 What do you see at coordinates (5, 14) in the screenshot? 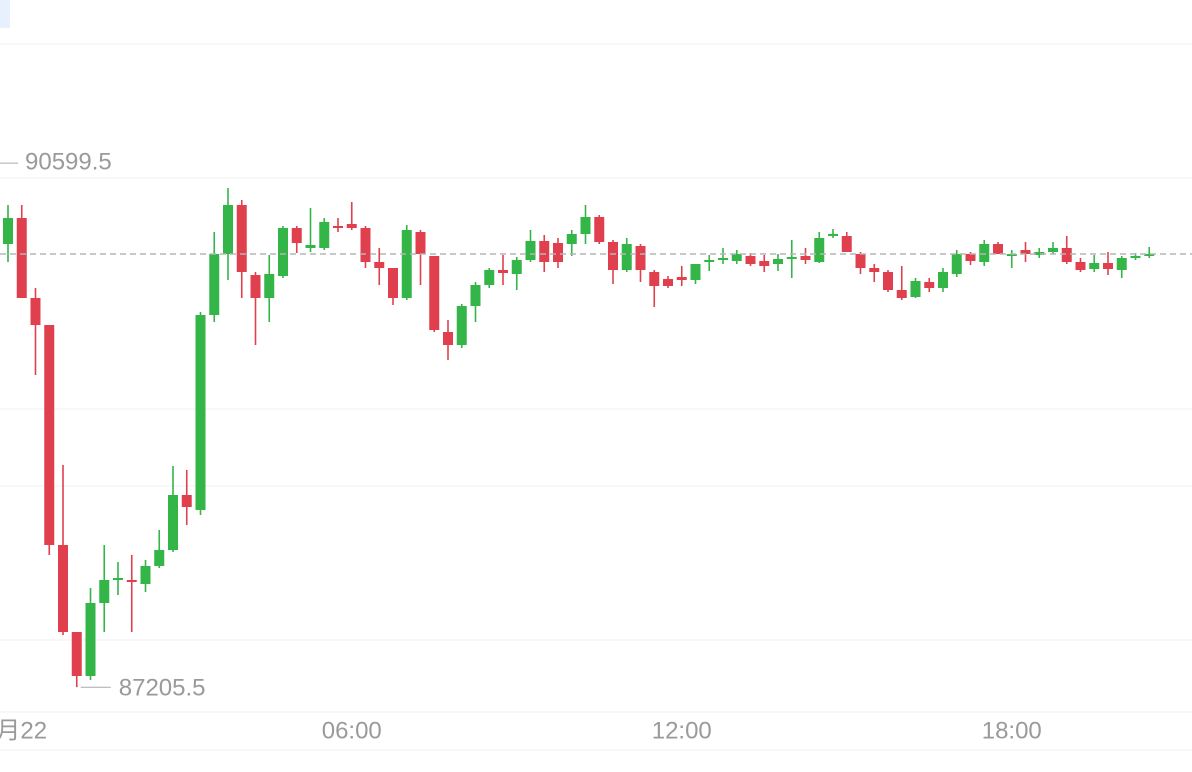
I see `tab-fragment` at bounding box center [5, 14].